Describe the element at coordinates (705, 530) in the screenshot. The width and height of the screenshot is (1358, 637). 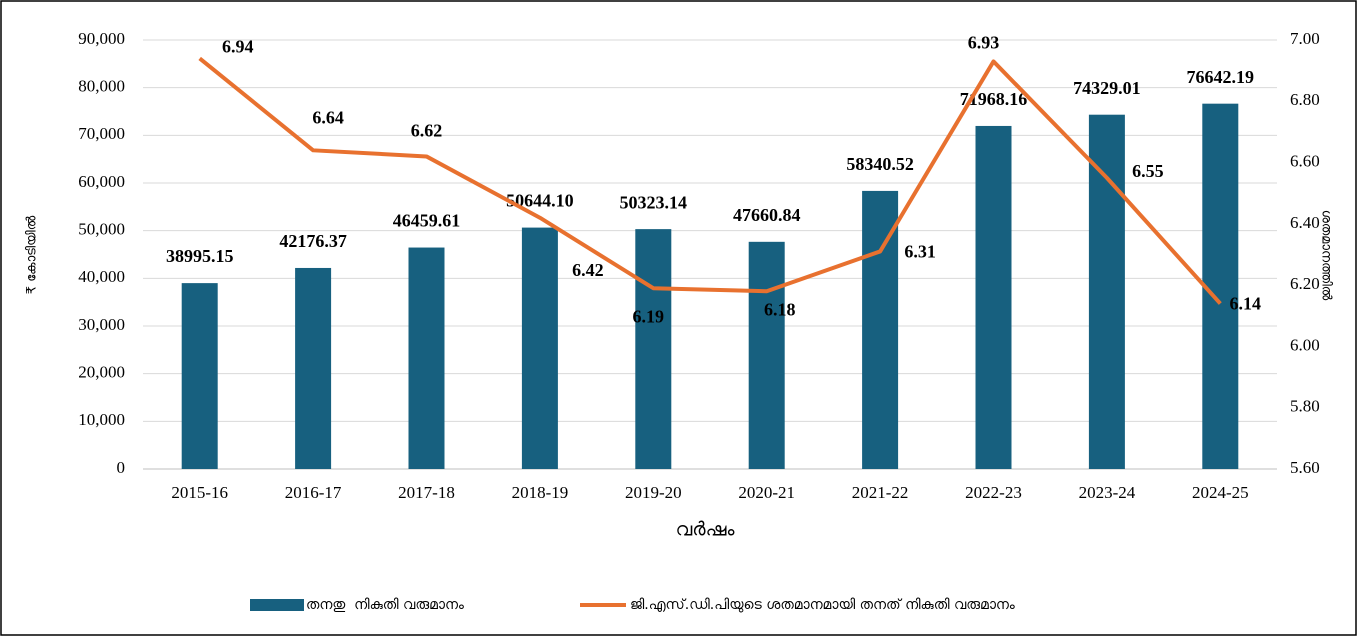
I see `x-axis-title: വർഷം` at that location.